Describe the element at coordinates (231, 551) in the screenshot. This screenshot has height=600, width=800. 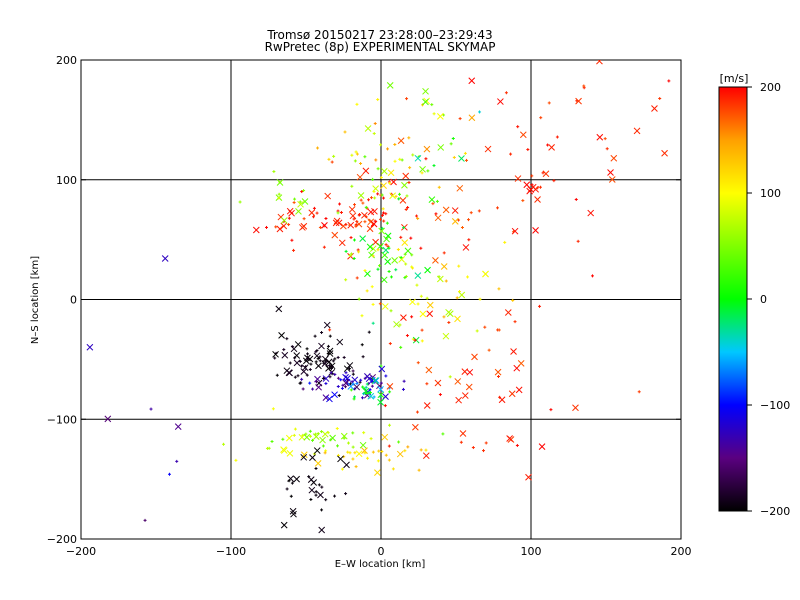
I see `x-tick-label: −100` at that location.